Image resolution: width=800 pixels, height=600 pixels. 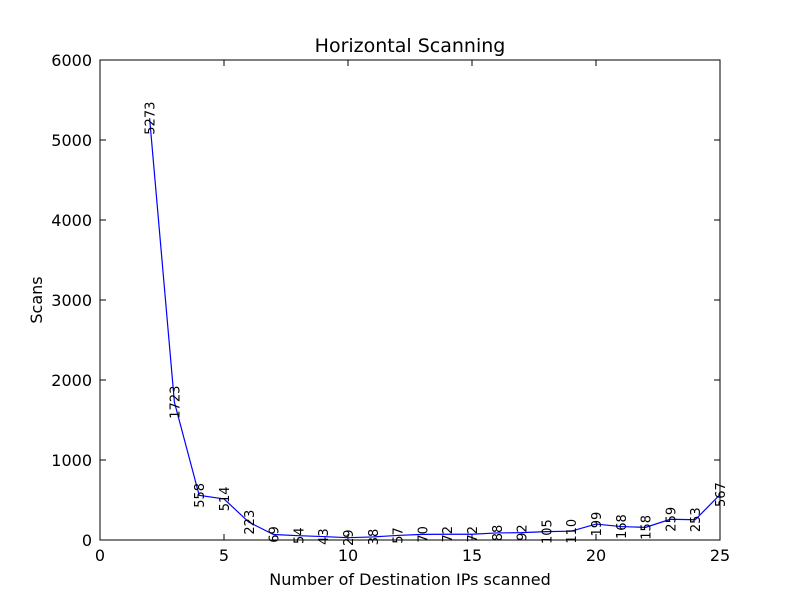 What do you see at coordinates (87, 540) in the screenshot?
I see `y-tick-label: 0` at bounding box center [87, 540].